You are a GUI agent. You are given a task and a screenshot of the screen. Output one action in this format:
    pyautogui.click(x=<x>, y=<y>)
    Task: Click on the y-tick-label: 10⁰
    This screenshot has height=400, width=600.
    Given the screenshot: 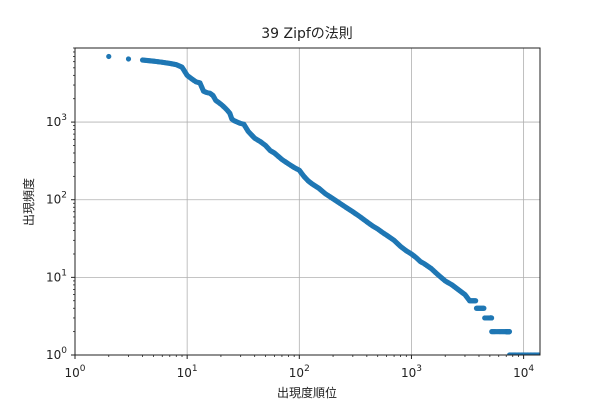 What is the action you would take?
    pyautogui.click(x=56, y=354)
    